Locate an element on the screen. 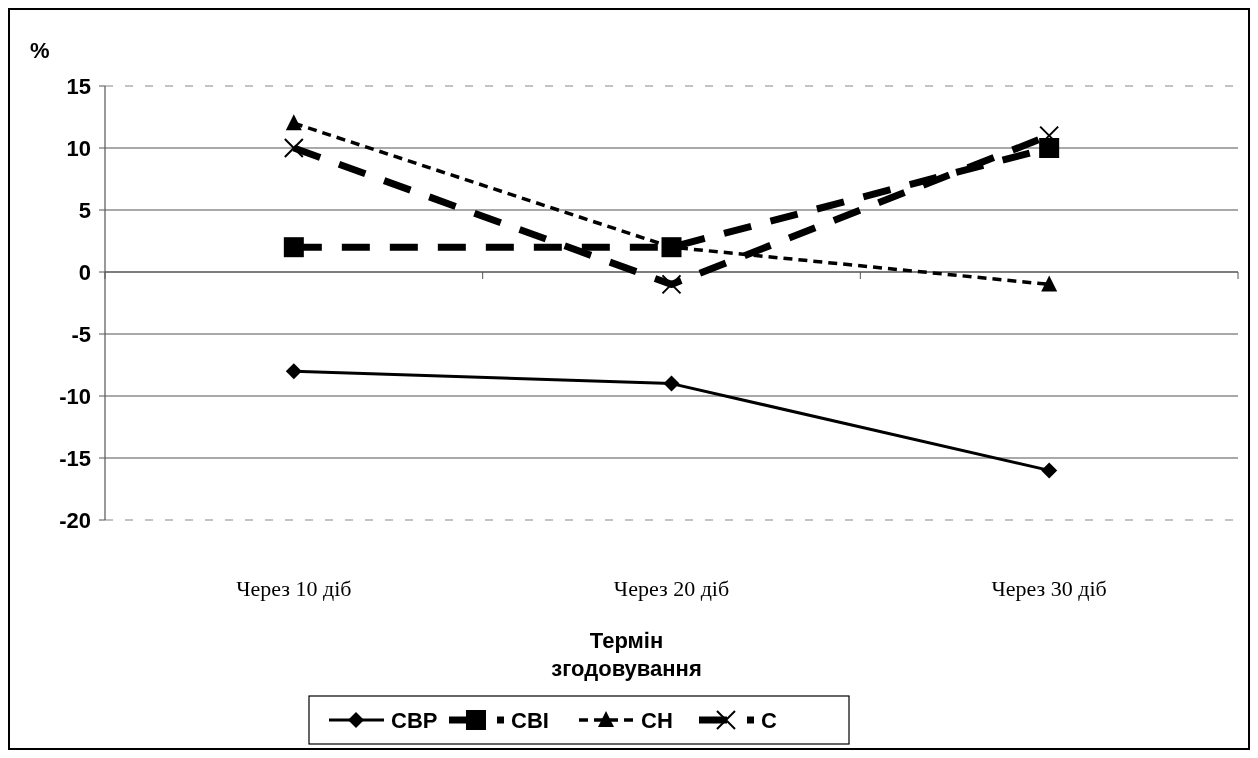 The width and height of the screenshot is (1258, 758). y-tick-label: 15 is located at coordinates (78, 86).